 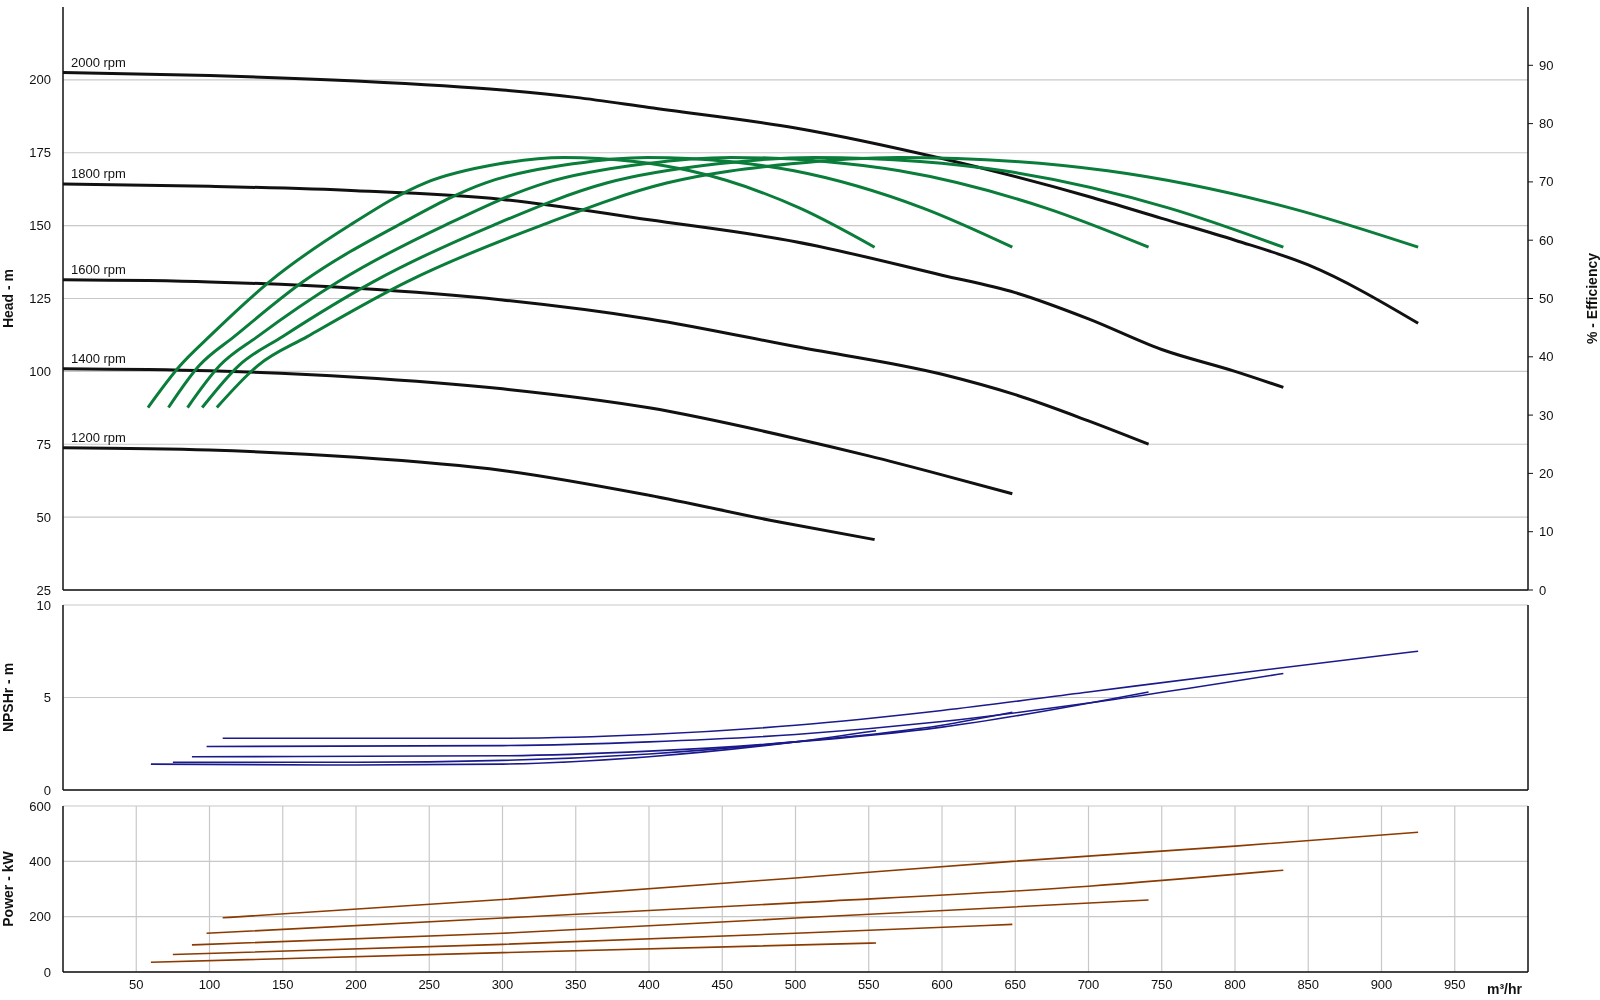 What do you see at coordinates (1591, 298) in the screenshot?
I see `y2-axis-title: % - Efficiency` at bounding box center [1591, 298].